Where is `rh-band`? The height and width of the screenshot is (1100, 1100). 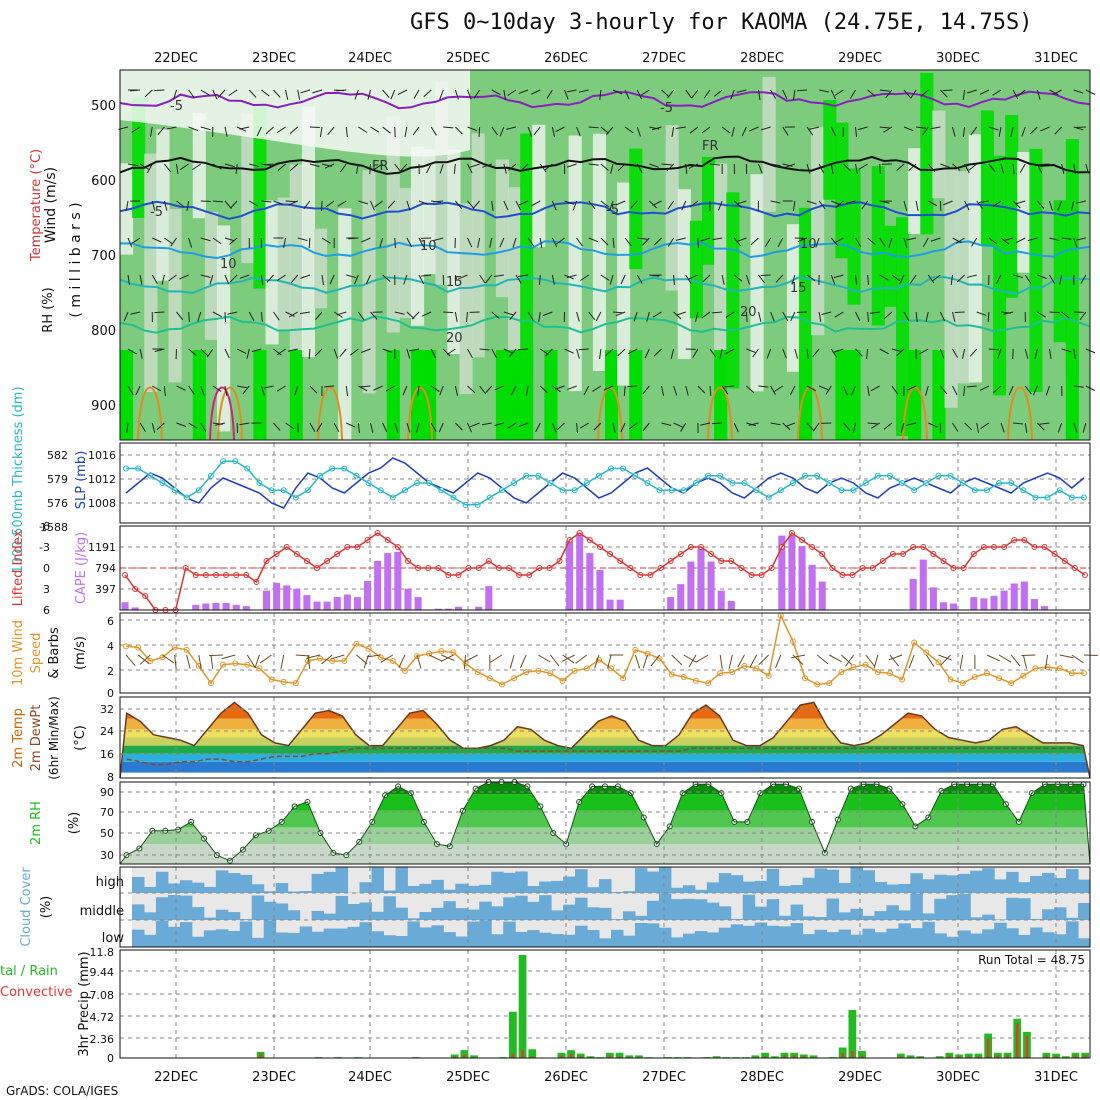 rh-band is located at coordinates (605, 819).